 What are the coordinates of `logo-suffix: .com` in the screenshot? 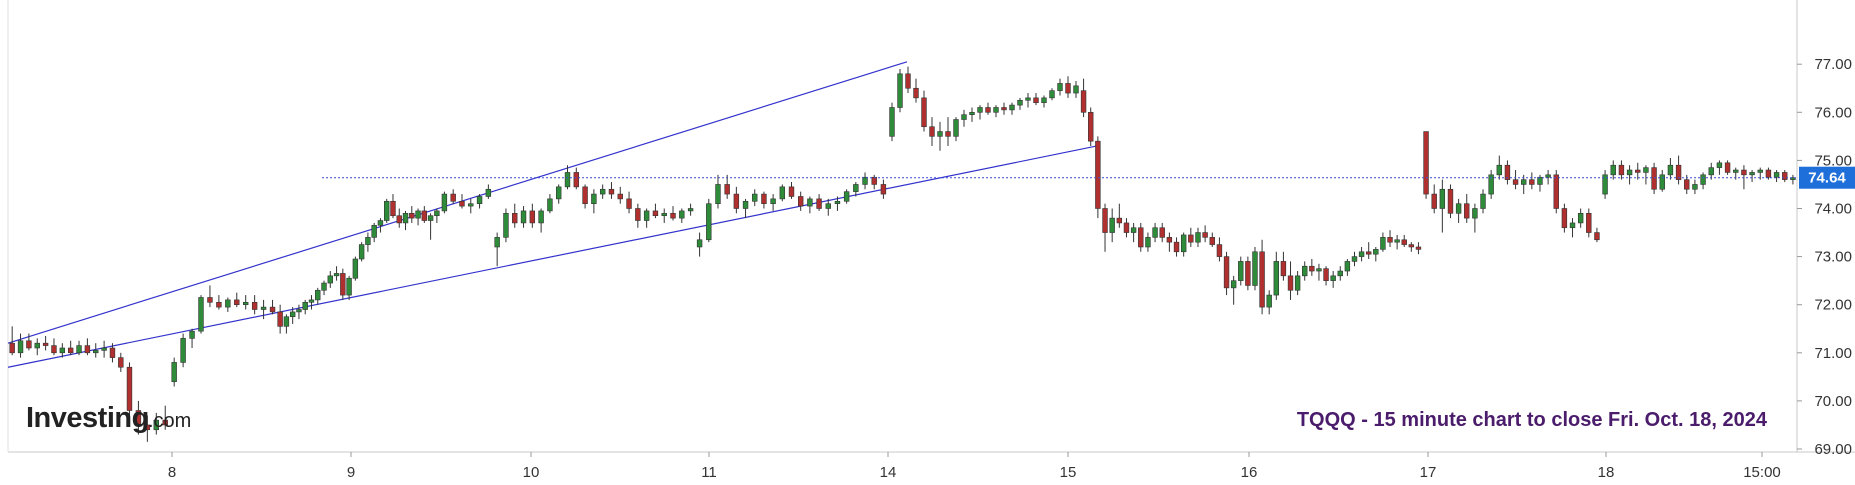 It's located at (169, 421).